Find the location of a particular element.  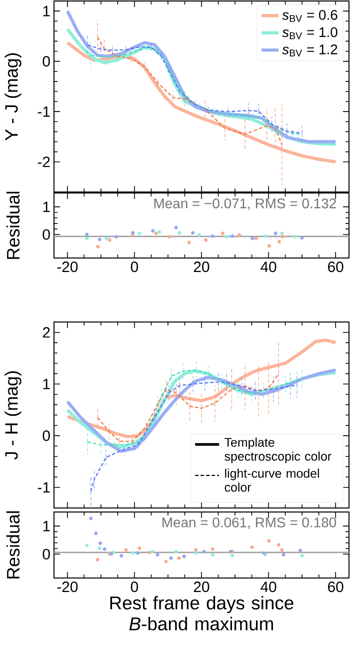

y-tick-label: -2 is located at coordinates (44, 162).